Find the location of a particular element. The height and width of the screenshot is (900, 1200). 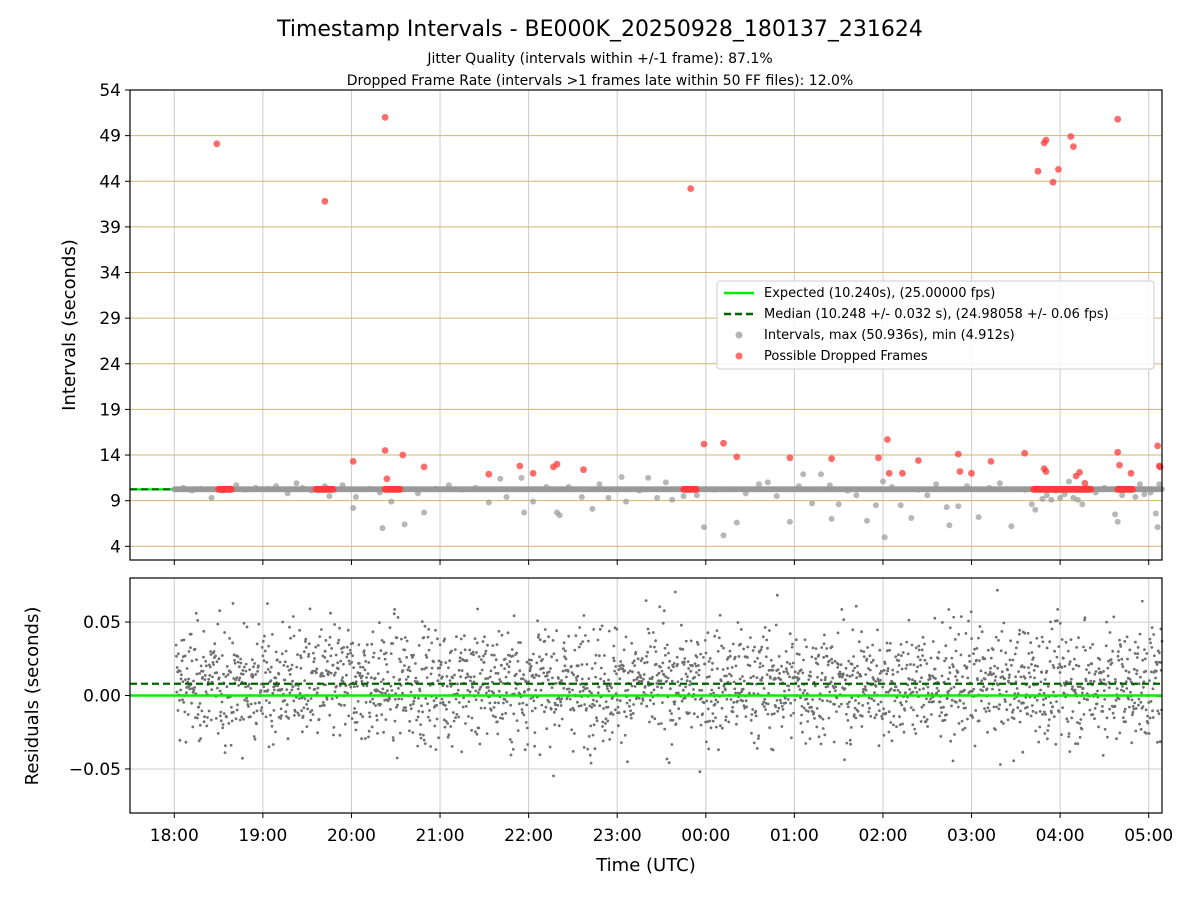

residuals-y-tick-label: −0.05 is located at coordinates (95, 770).